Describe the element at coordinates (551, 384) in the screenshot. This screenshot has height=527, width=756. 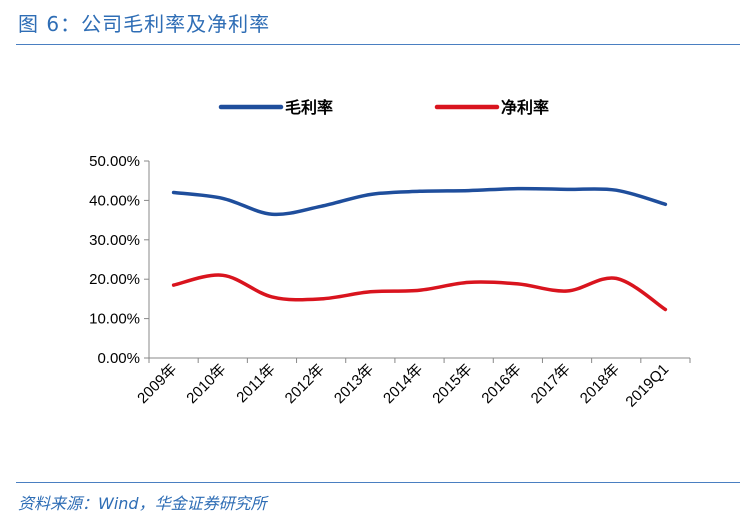
I see `x-tick-label: 2017年` at that location.